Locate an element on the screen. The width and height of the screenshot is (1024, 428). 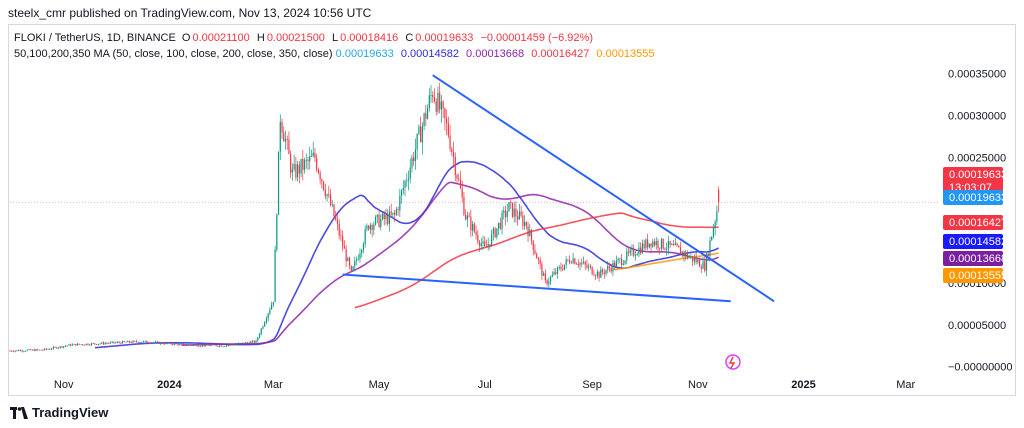
low-key: L is located at coordinates (335, 38).